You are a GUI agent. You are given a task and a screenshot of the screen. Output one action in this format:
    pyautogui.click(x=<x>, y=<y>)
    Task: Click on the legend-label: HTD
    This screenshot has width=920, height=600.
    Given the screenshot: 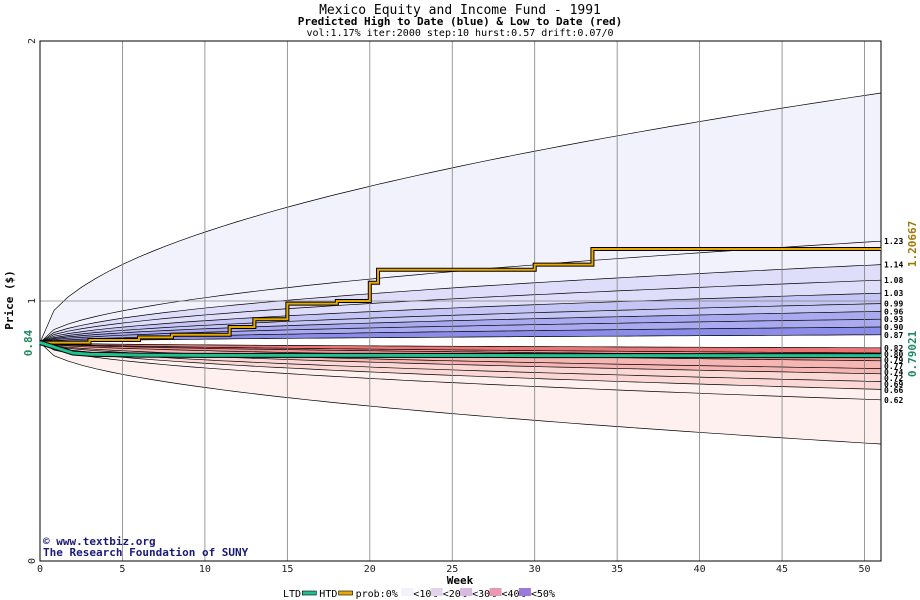 What is the action you would take?
    pyautogui.click(x=328, y=594)
    